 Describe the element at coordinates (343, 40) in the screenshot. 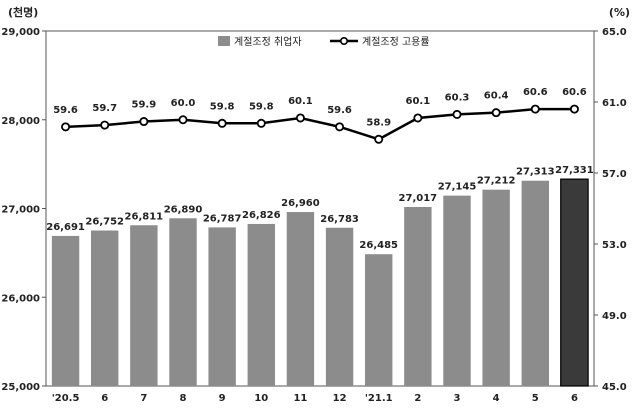

I see `legend-line-marker` at that location.